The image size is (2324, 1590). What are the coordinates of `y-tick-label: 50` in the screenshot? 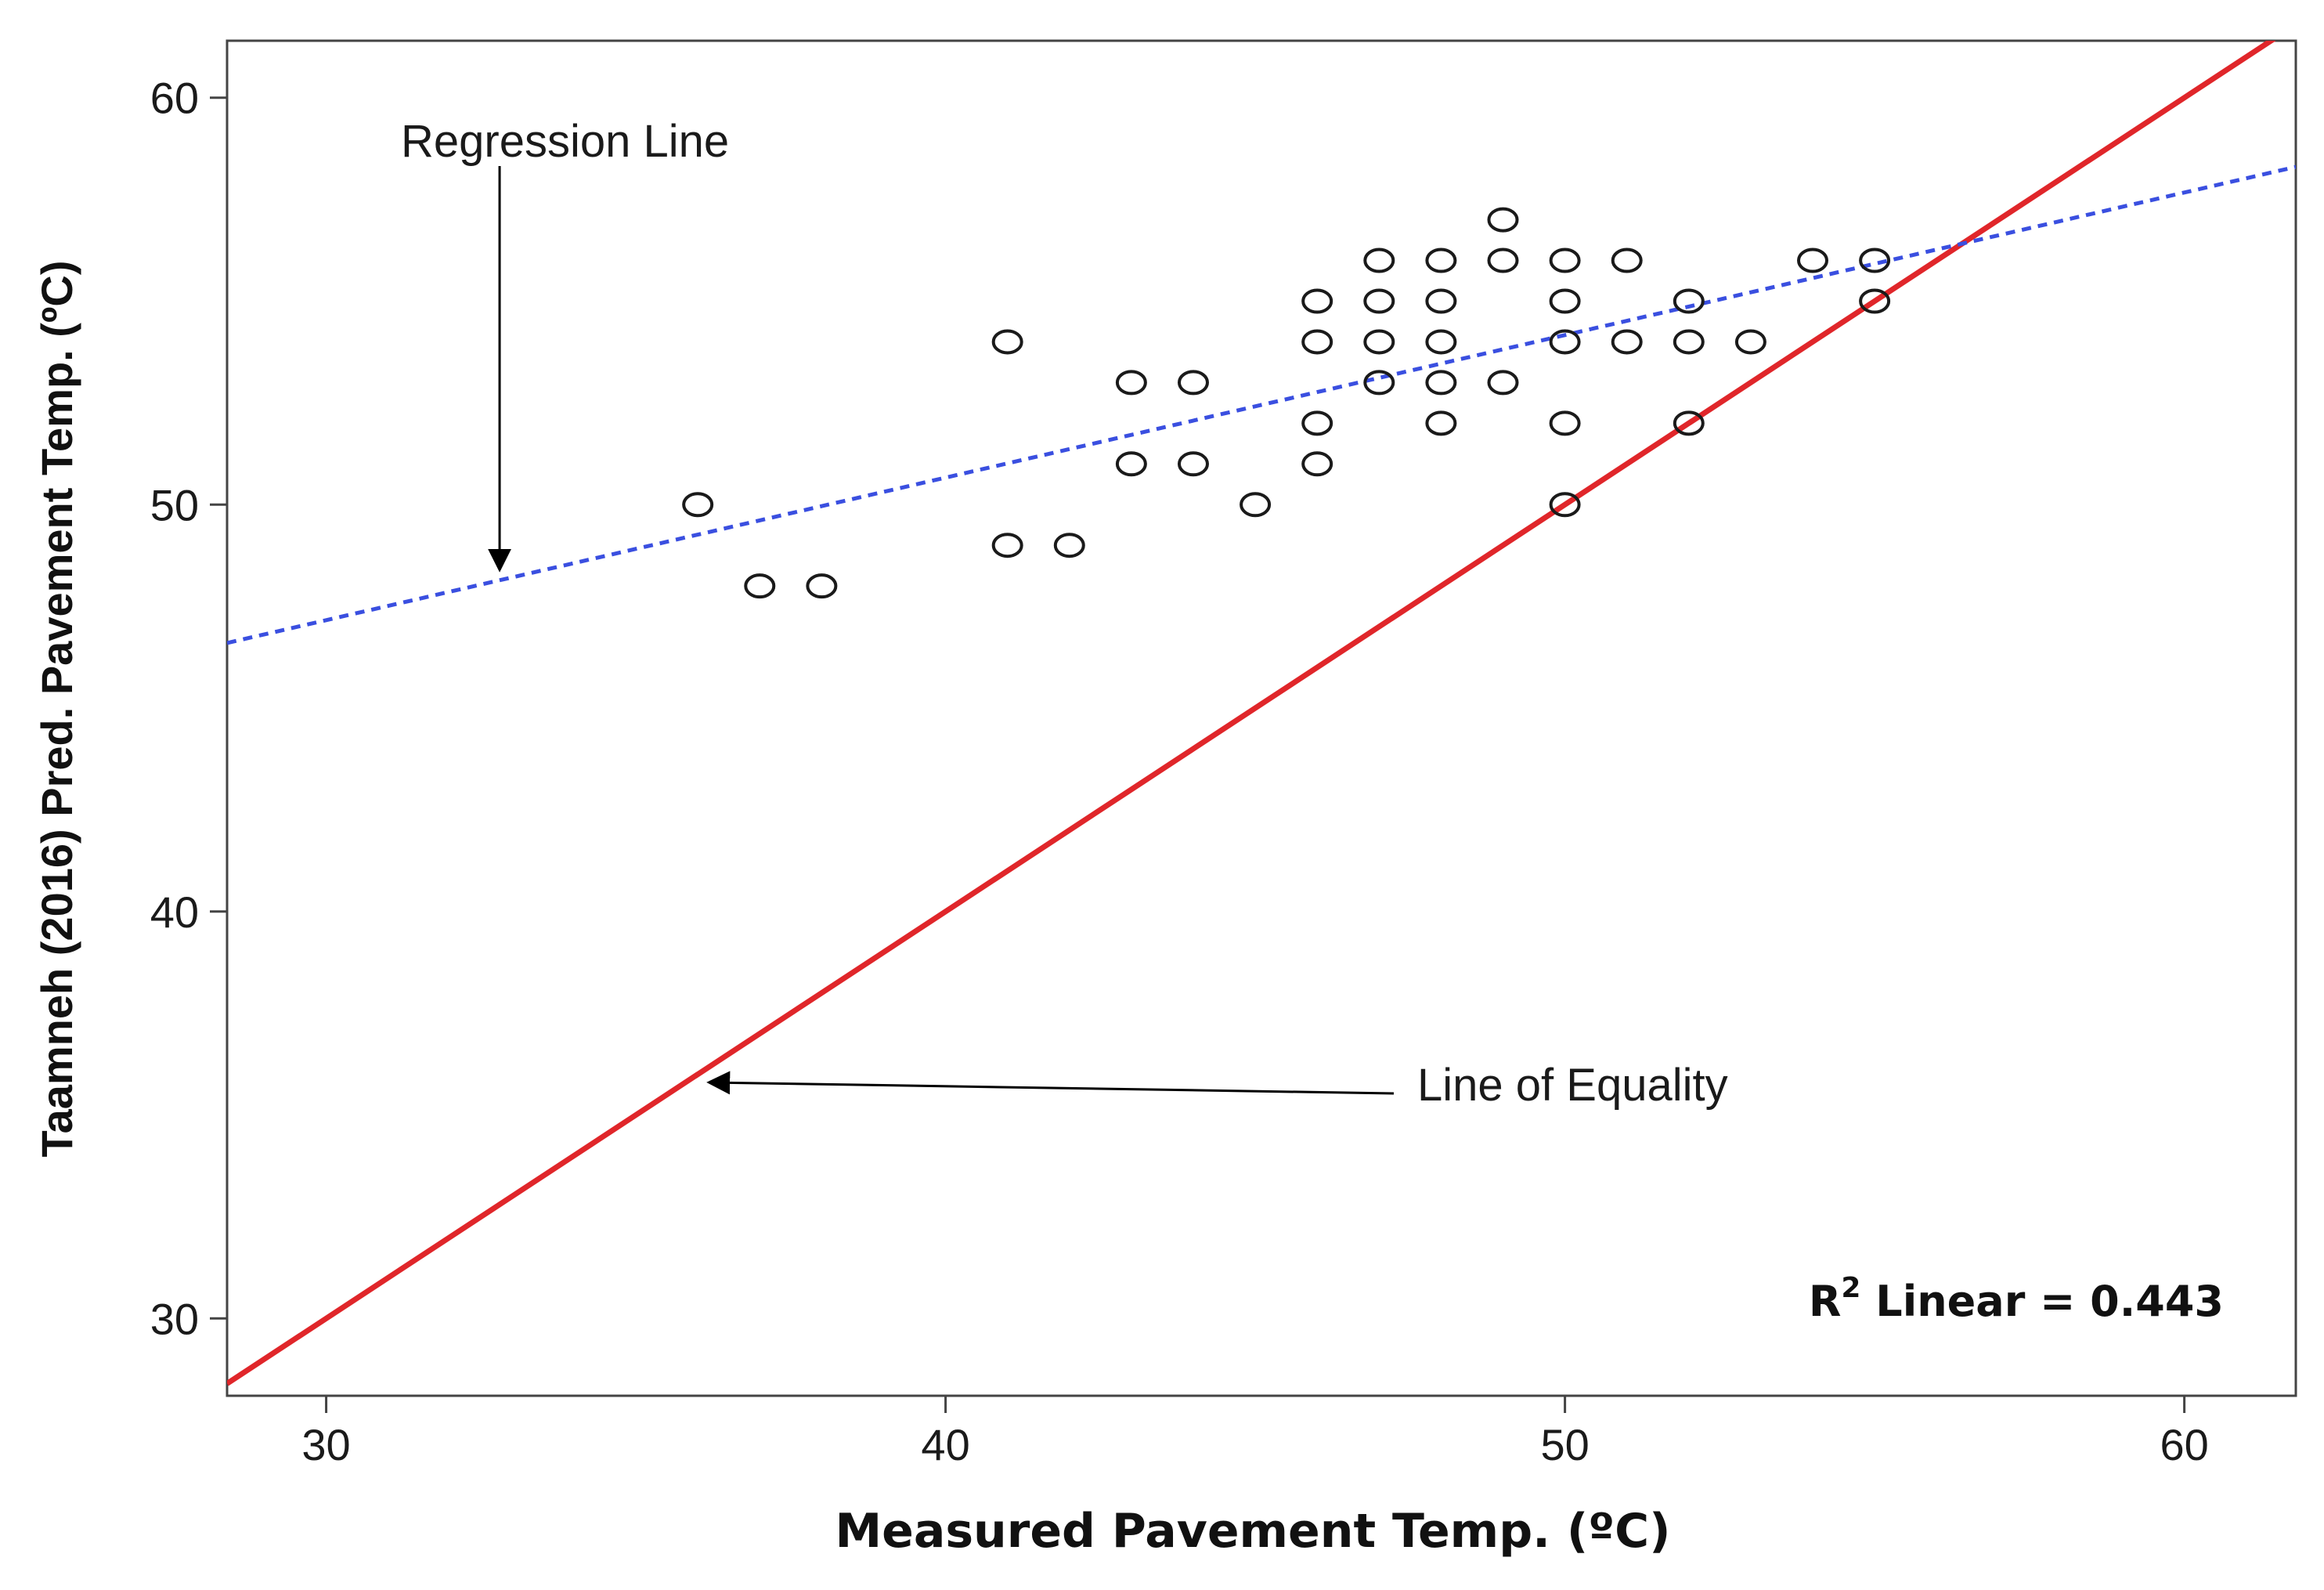 It's located at (174, 504).